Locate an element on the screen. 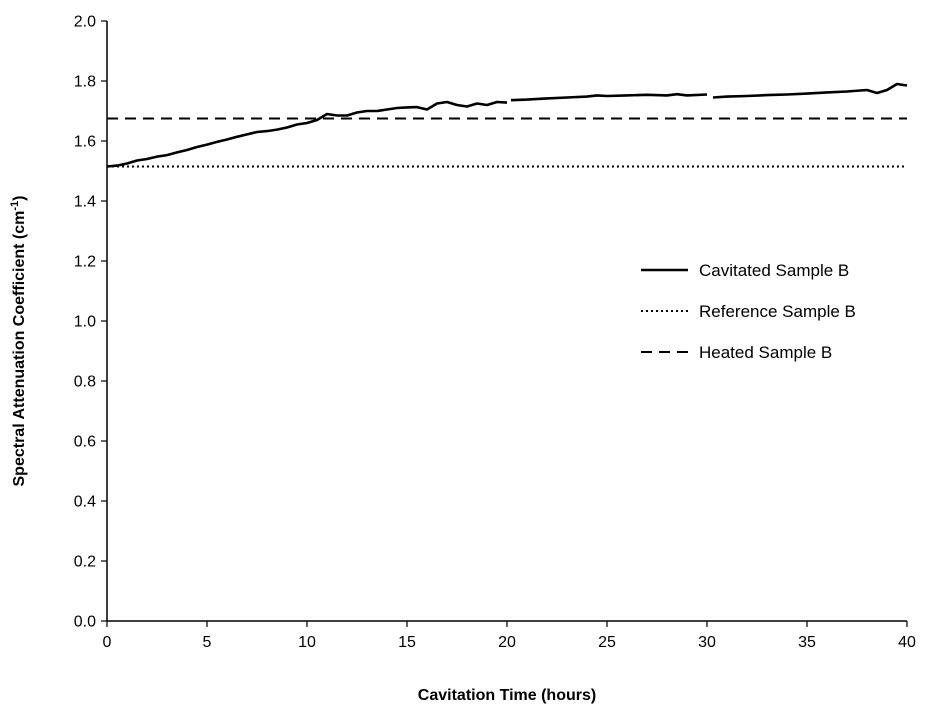 This screenshot has width=925, height=706. x-axis-title: Cavitation Time (hours) is located at coordinates (507, 695).